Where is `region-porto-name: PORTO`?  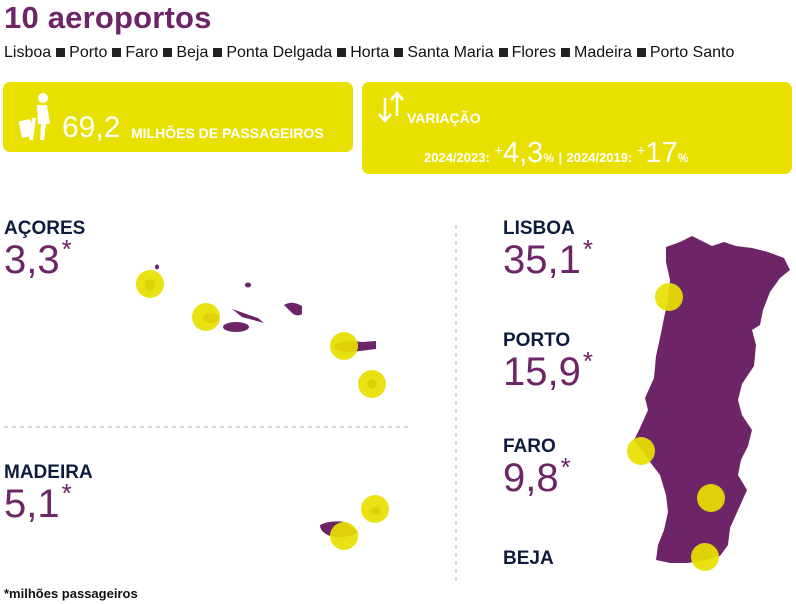 region-porto-name: PORTO is located at coordinates (537, 340).